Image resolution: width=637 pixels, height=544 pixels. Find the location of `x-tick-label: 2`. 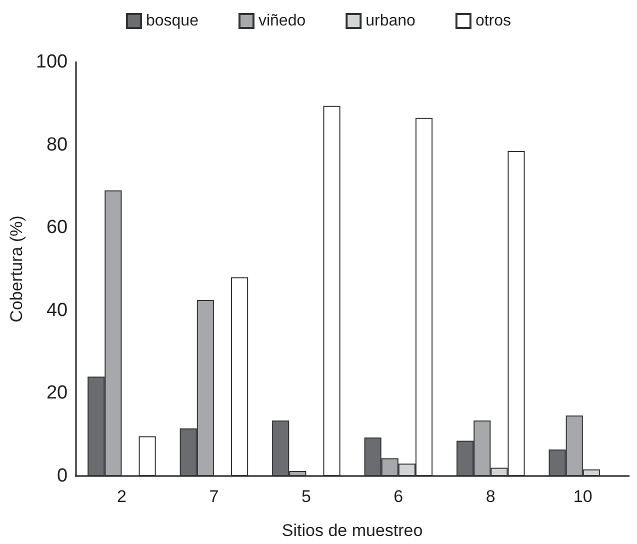

x-tick-label: 2 is located at coordinates (121, 496).